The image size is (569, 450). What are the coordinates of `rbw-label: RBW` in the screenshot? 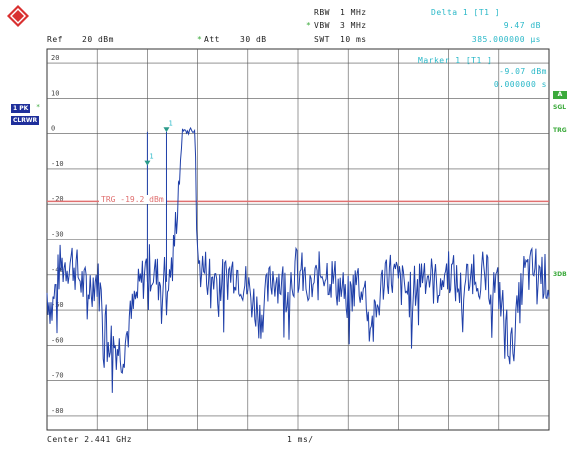 It's located at (322, 12).